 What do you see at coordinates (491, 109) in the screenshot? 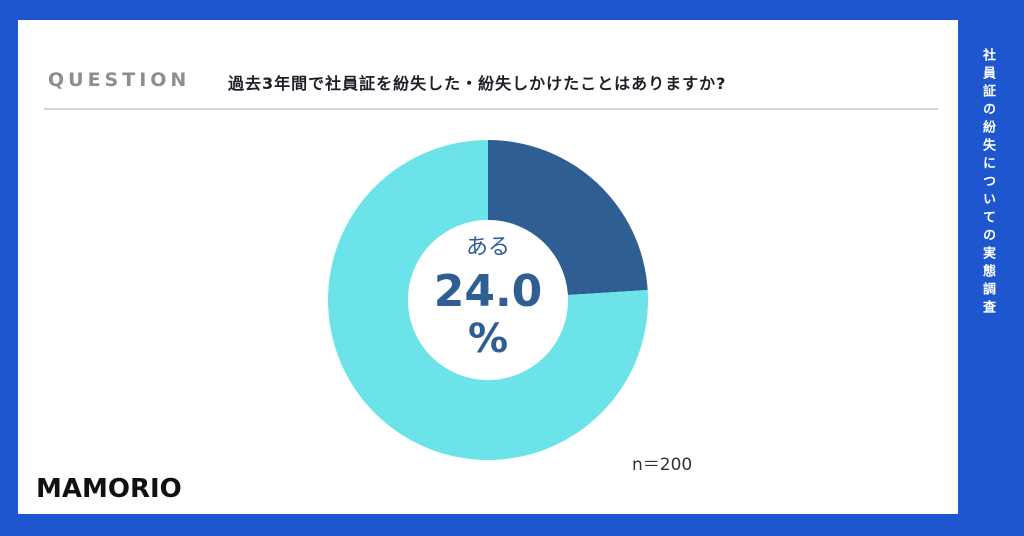
I see `divider` at bounding box center [491, 109].